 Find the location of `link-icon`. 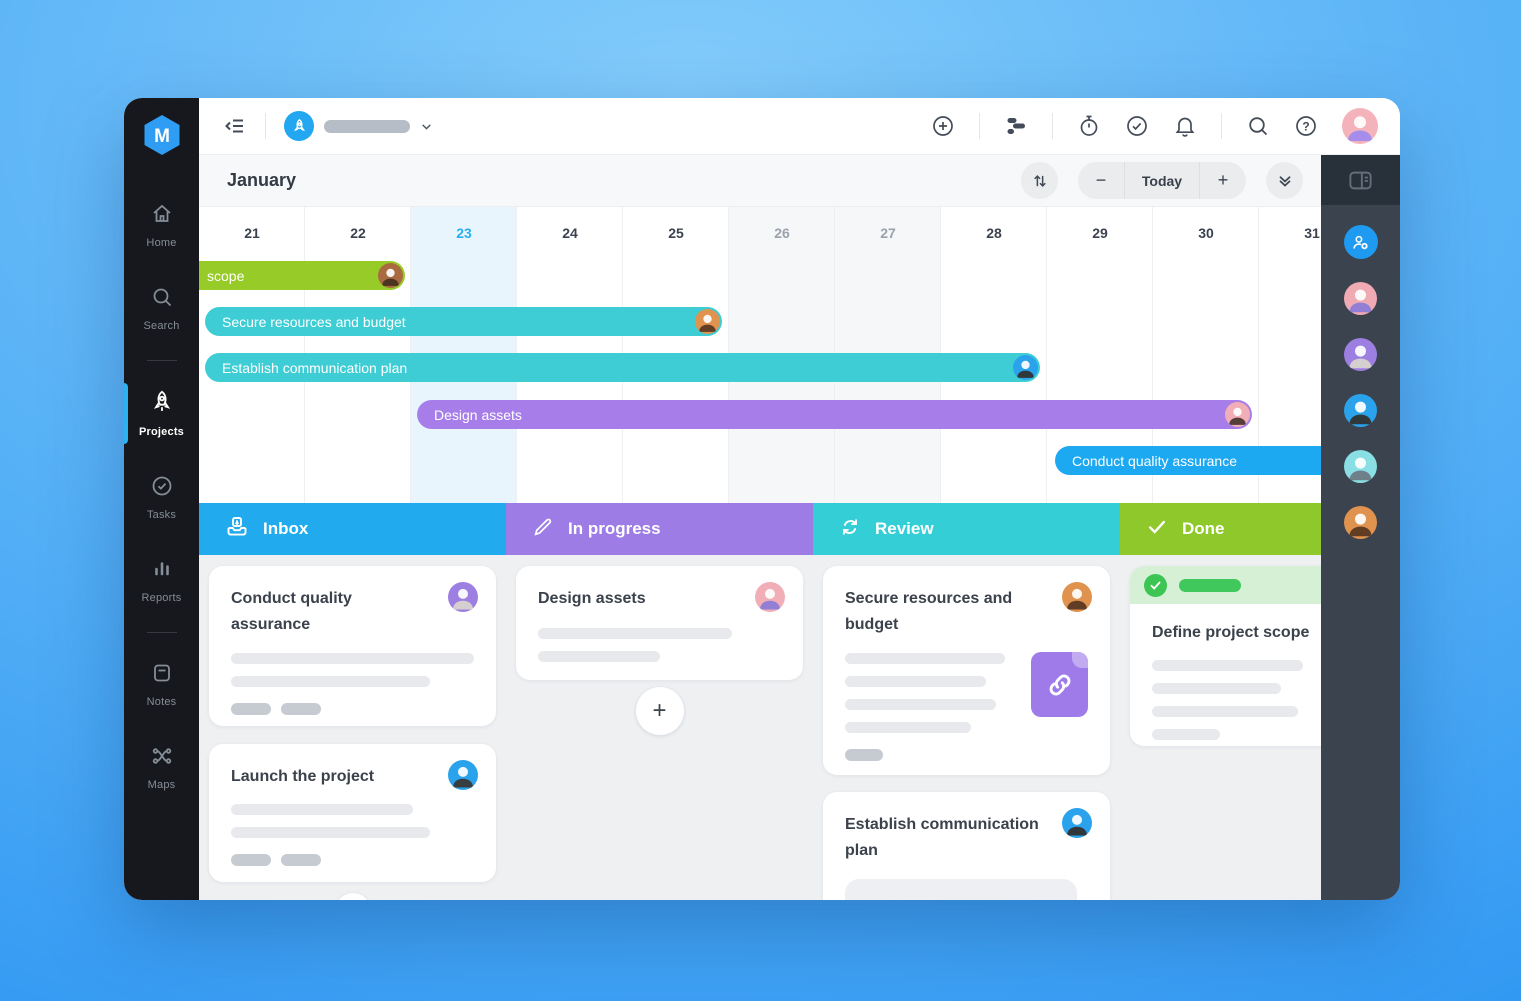

link-icon is located at coordinates (1059, 684).